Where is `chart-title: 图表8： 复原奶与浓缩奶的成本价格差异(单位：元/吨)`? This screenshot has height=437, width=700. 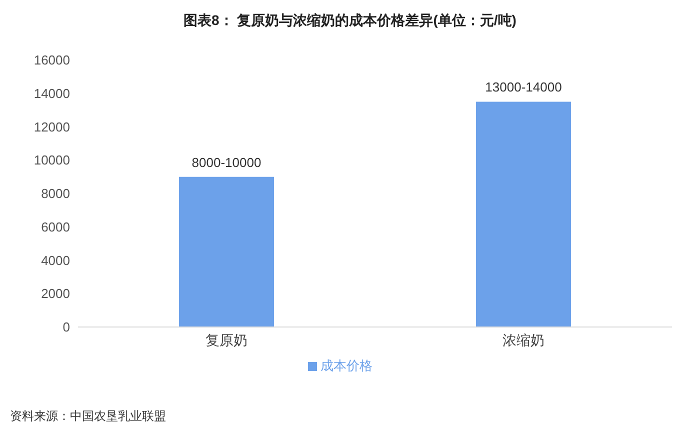 chart-title: 图表8： 复原奶与浓缩奶的成本价格差异(单位：元/吨) is located at coordinates (350, 20).